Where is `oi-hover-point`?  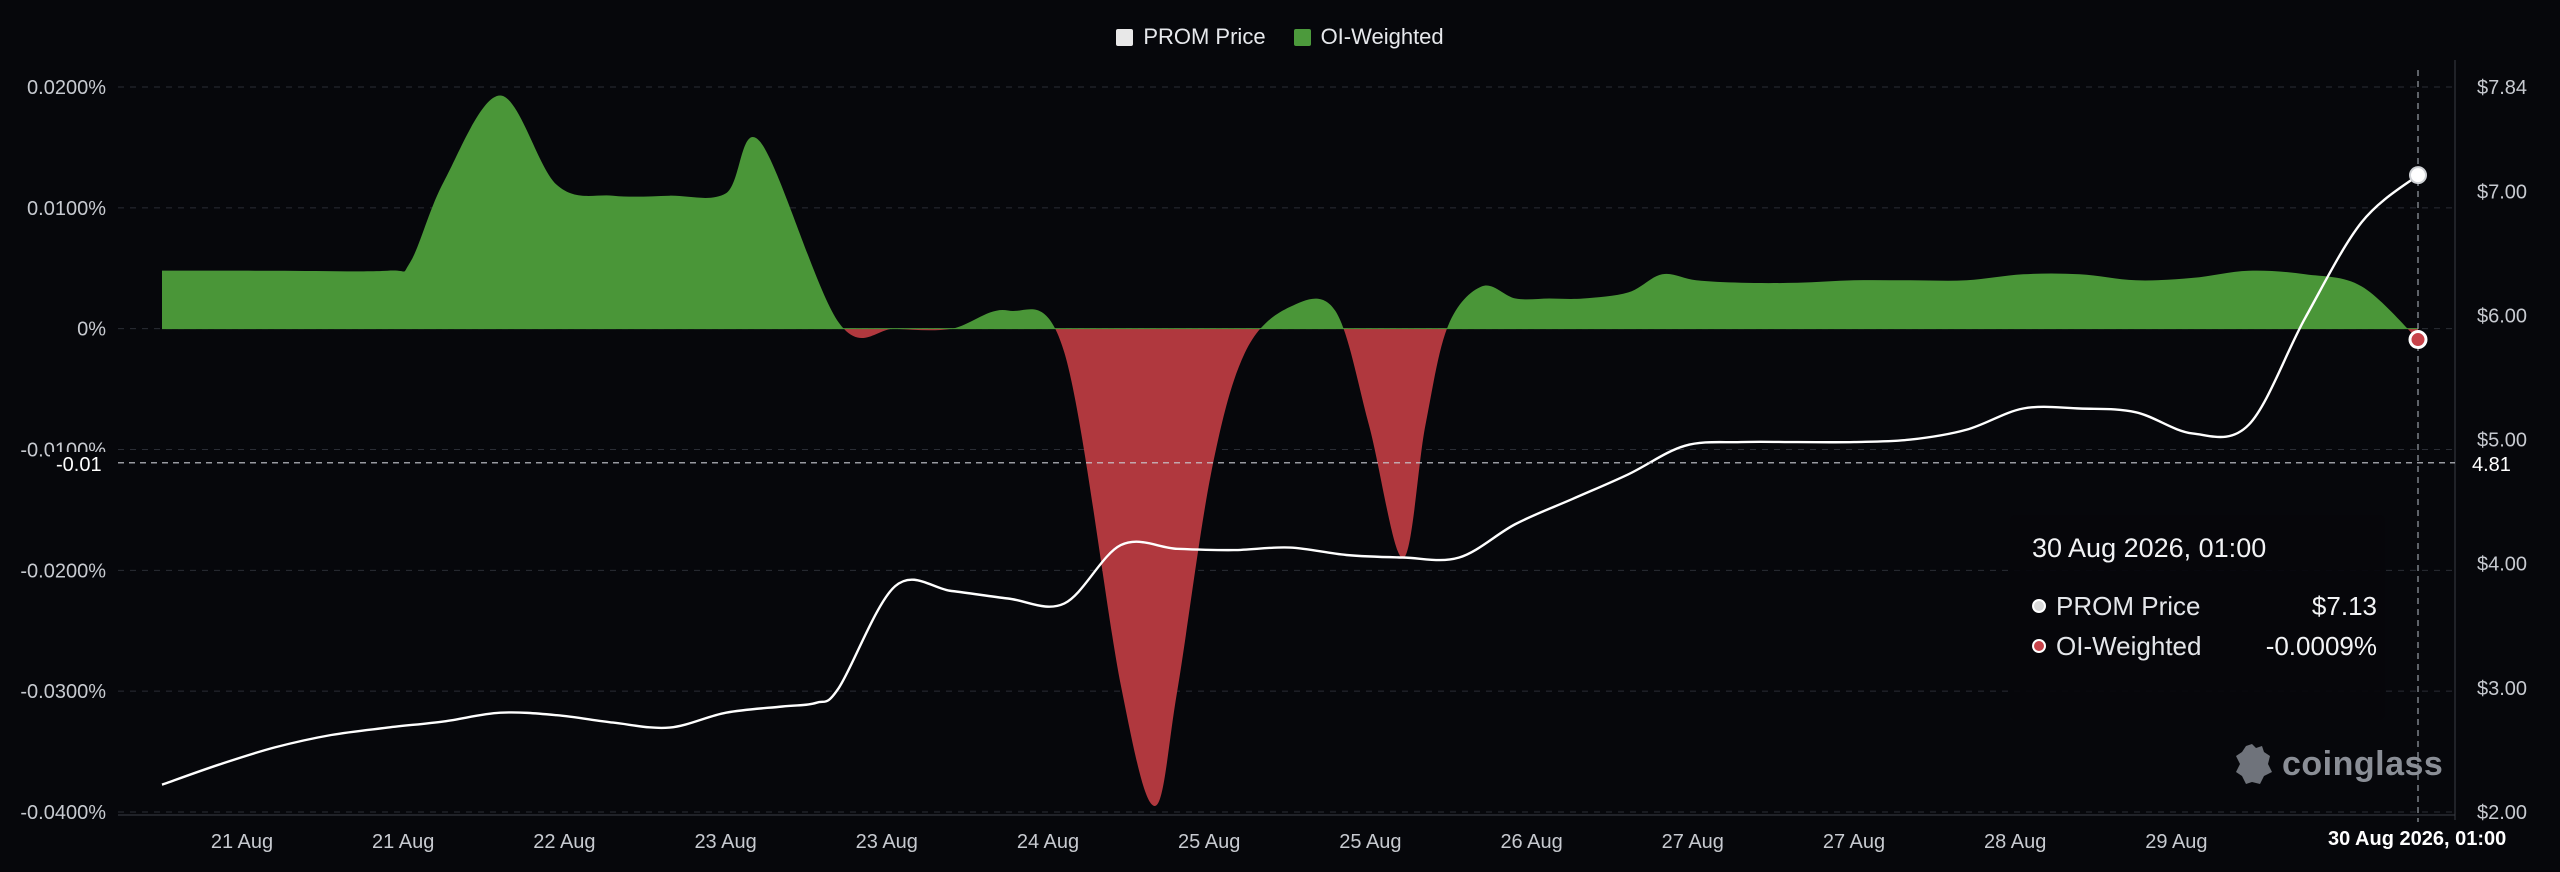 oi-hover-point is located at coordinates (2418, 340).